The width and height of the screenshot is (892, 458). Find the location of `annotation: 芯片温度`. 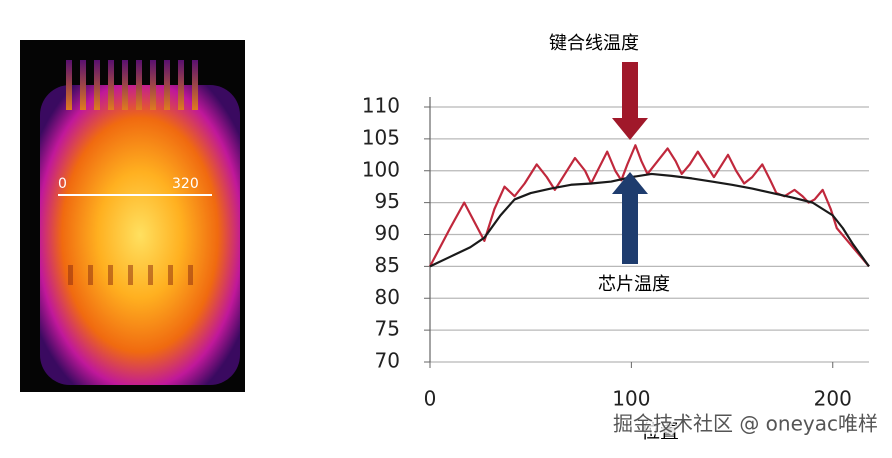

annotation: 芯片温度 is located at coordinates (634, 284).